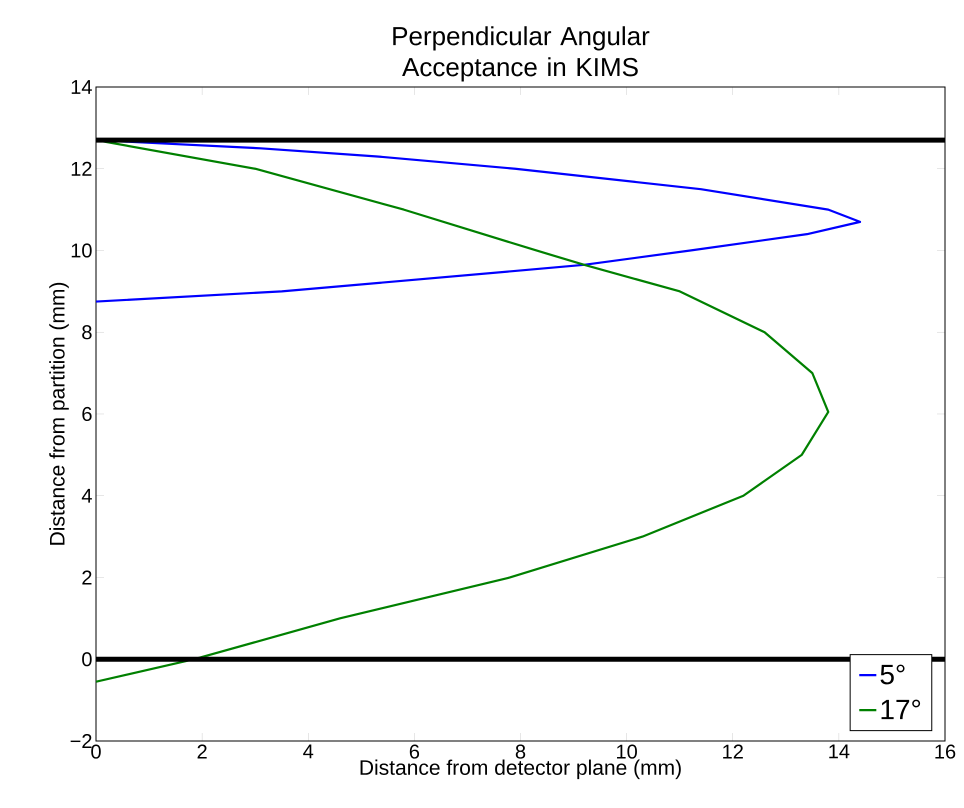  I want to click on x-axis-title: Distance from detector plane (mm), so click(520, 770).